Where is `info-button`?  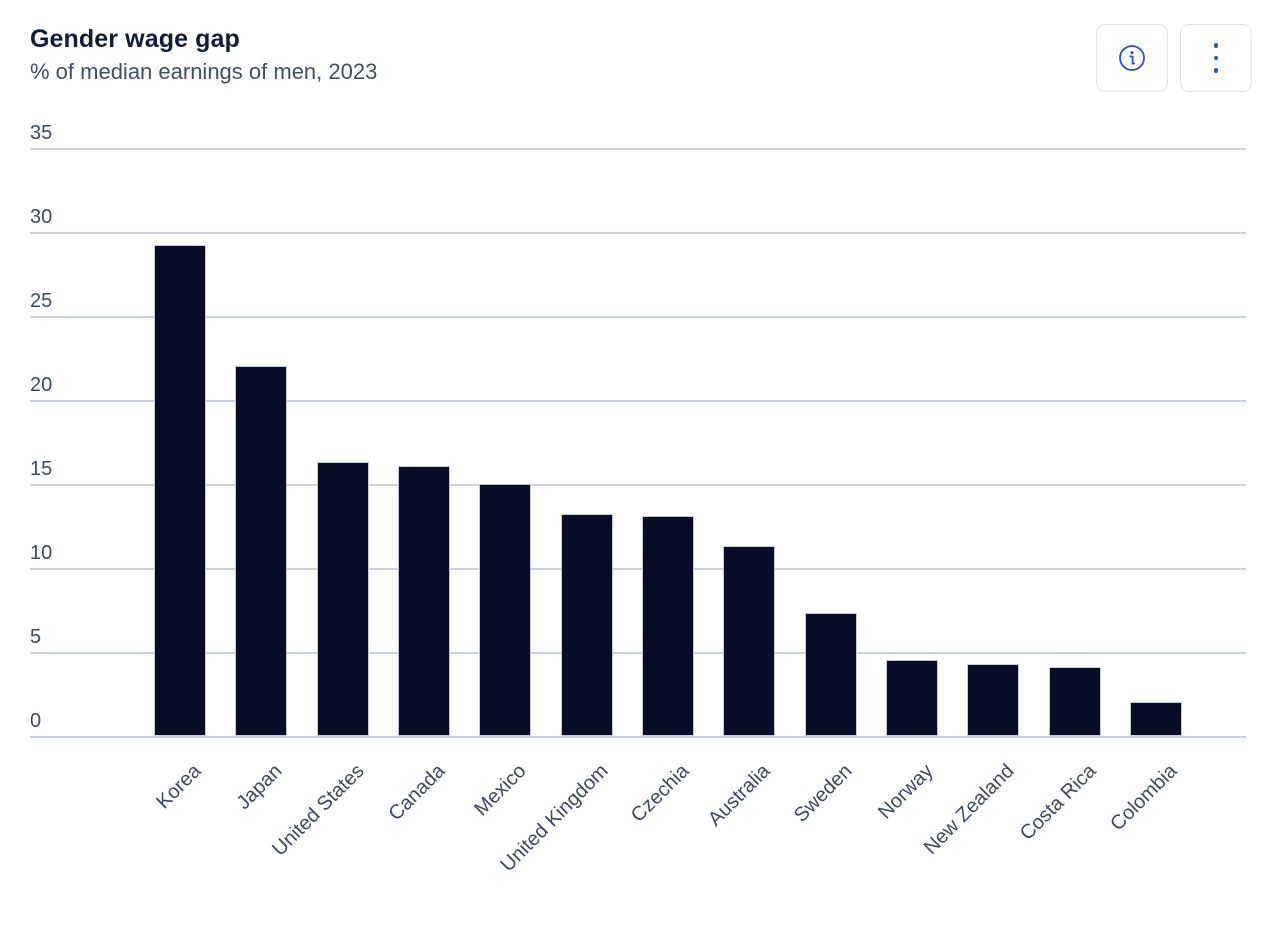
info-button is located at coordinates (1132, 58).